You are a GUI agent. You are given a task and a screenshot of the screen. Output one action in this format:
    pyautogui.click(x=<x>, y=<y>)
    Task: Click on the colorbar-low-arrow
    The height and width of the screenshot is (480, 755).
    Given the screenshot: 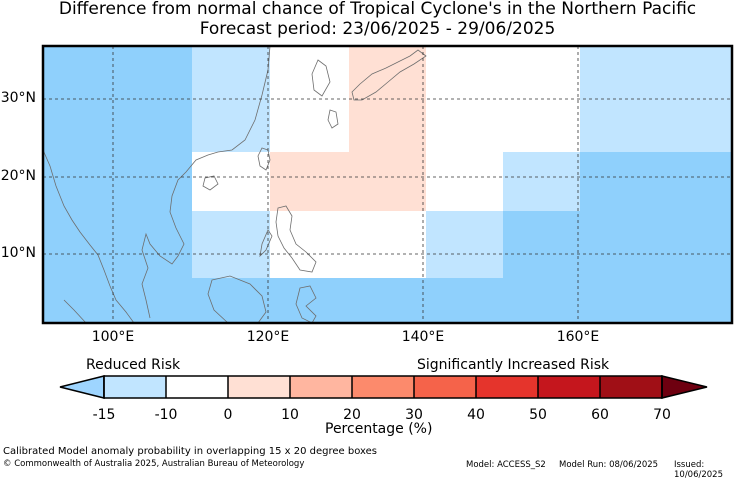 What is the action you would take?
    pyautogui.click(x=82, y=387)
    